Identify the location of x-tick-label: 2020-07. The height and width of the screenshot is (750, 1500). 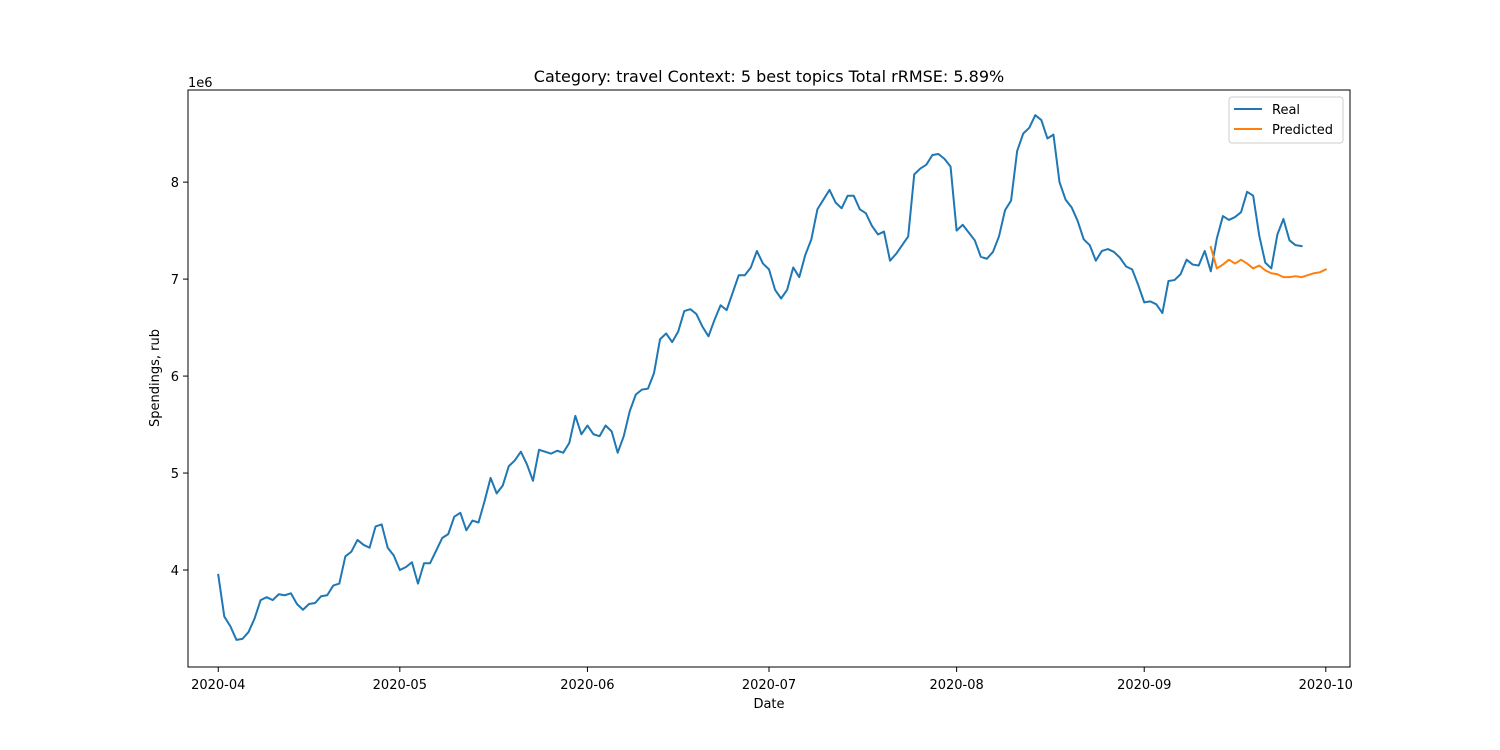
(769, 685).